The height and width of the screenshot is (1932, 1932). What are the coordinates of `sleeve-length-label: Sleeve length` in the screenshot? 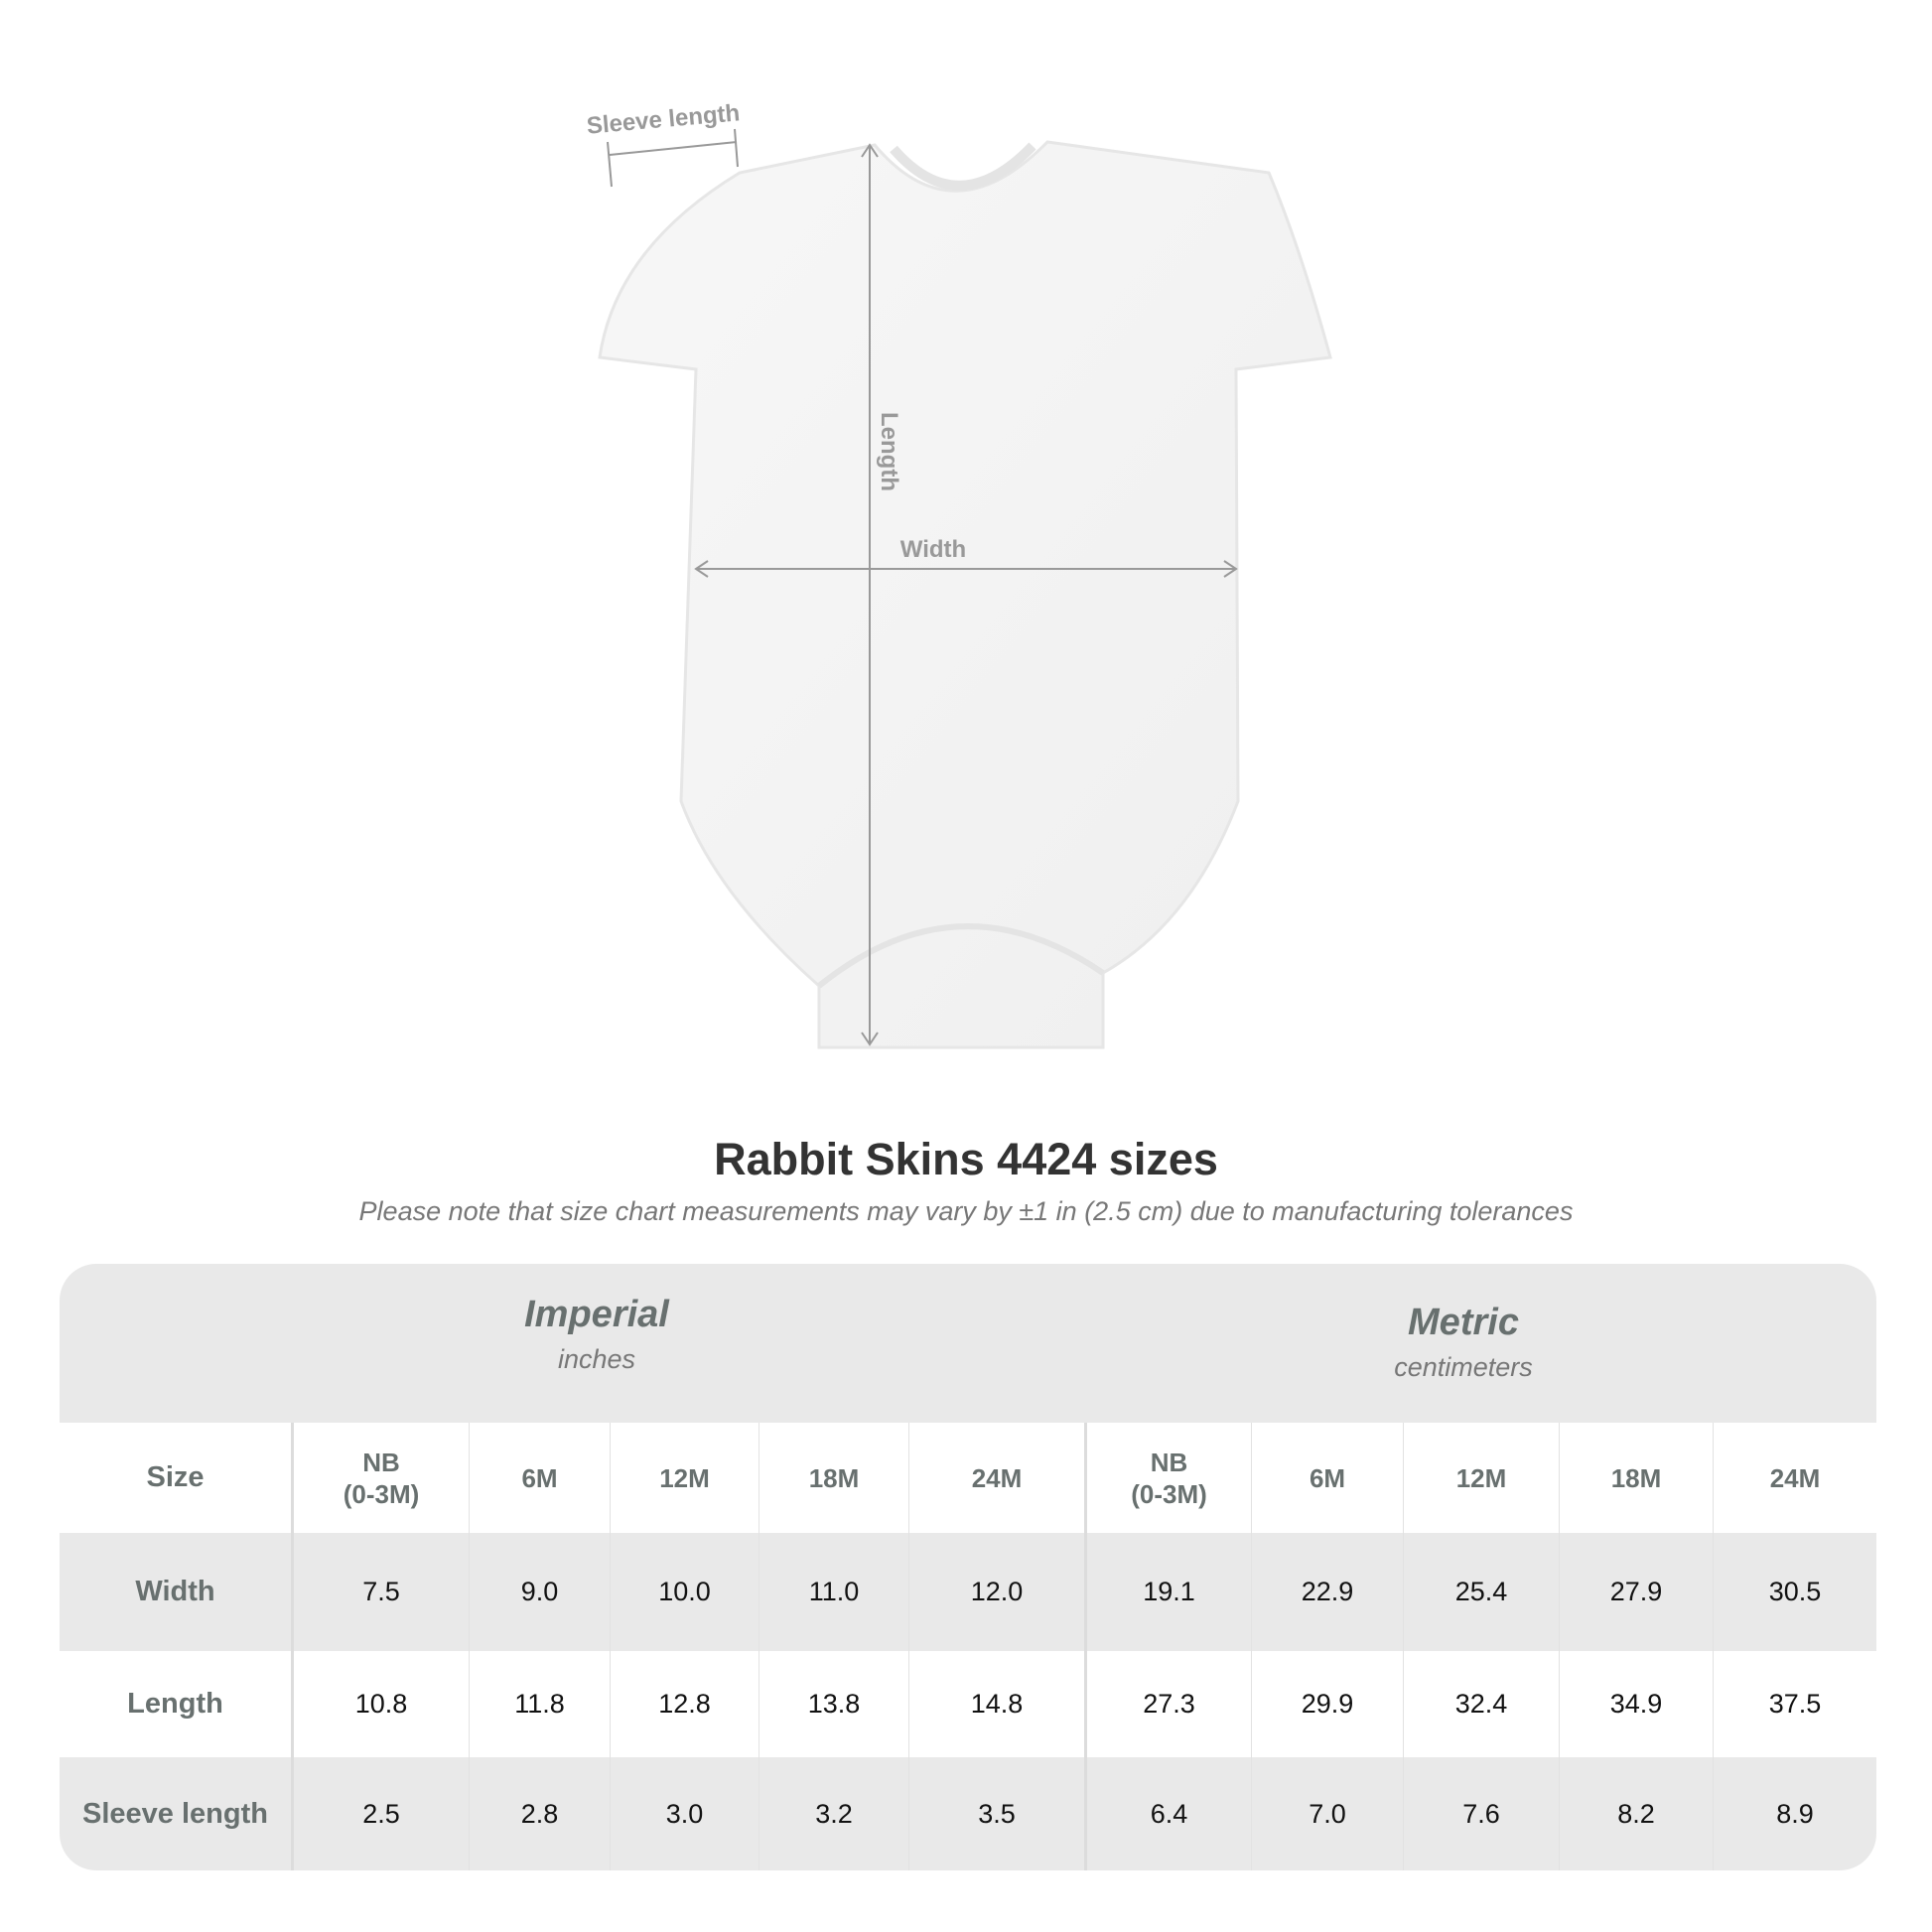 It's located at (663, 119).